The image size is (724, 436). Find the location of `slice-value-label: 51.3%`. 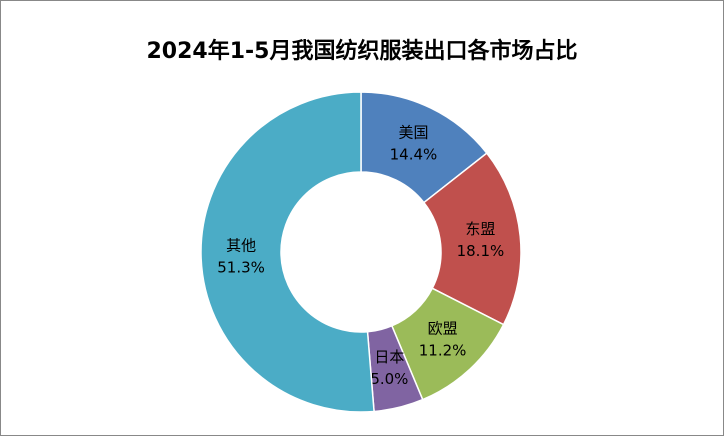

slice-value-label: 51.3% is located at coordinates (241, 267).